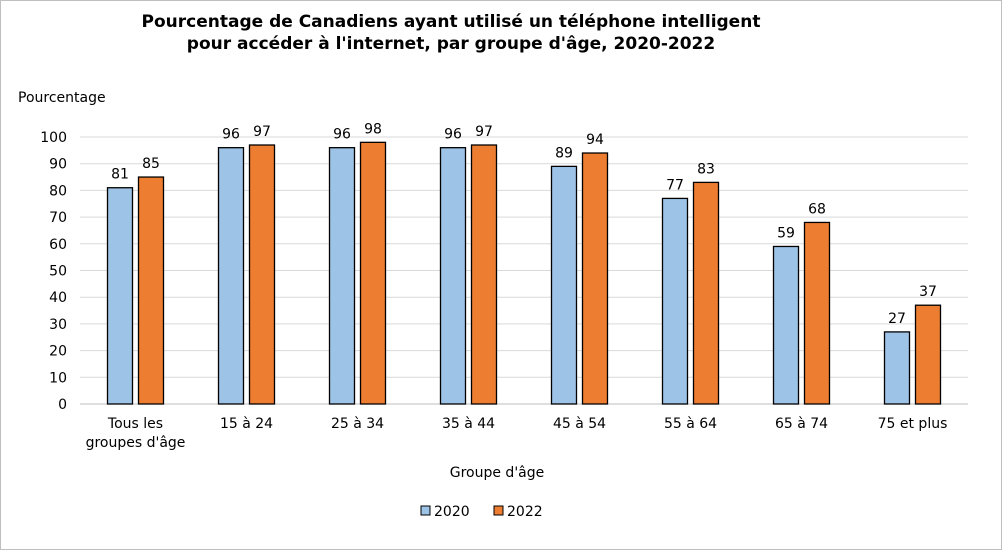  What do you see at coordinates (706, 169) in the screenshot?
I see `data-label: 83` at bounding box center [706, 169].